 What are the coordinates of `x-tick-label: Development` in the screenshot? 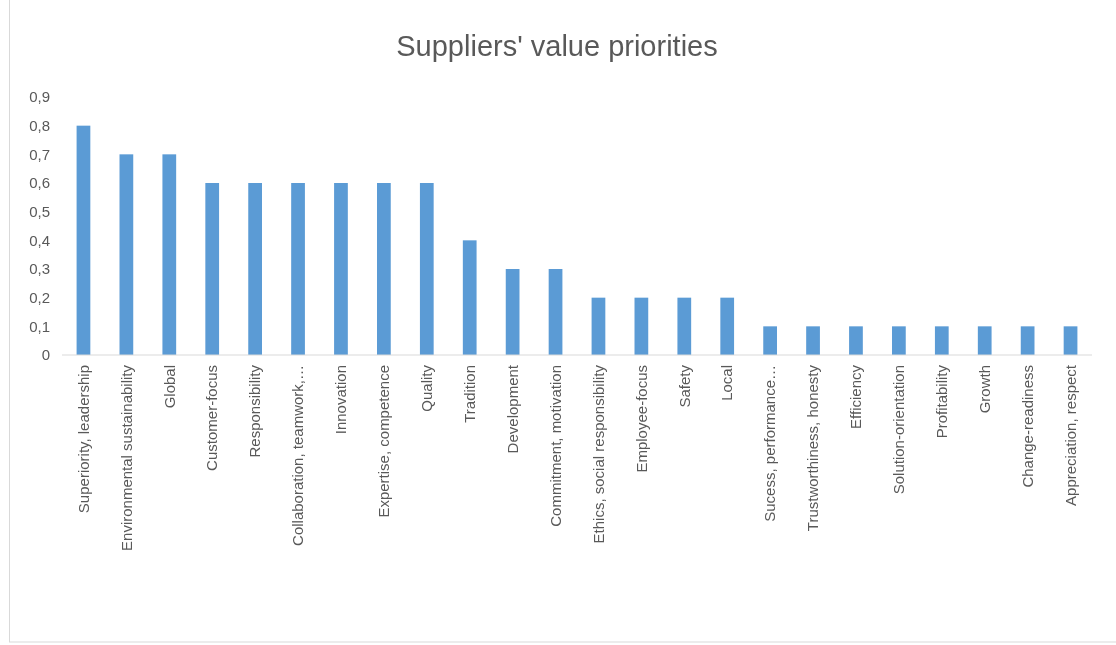 It's located at (512, 409).